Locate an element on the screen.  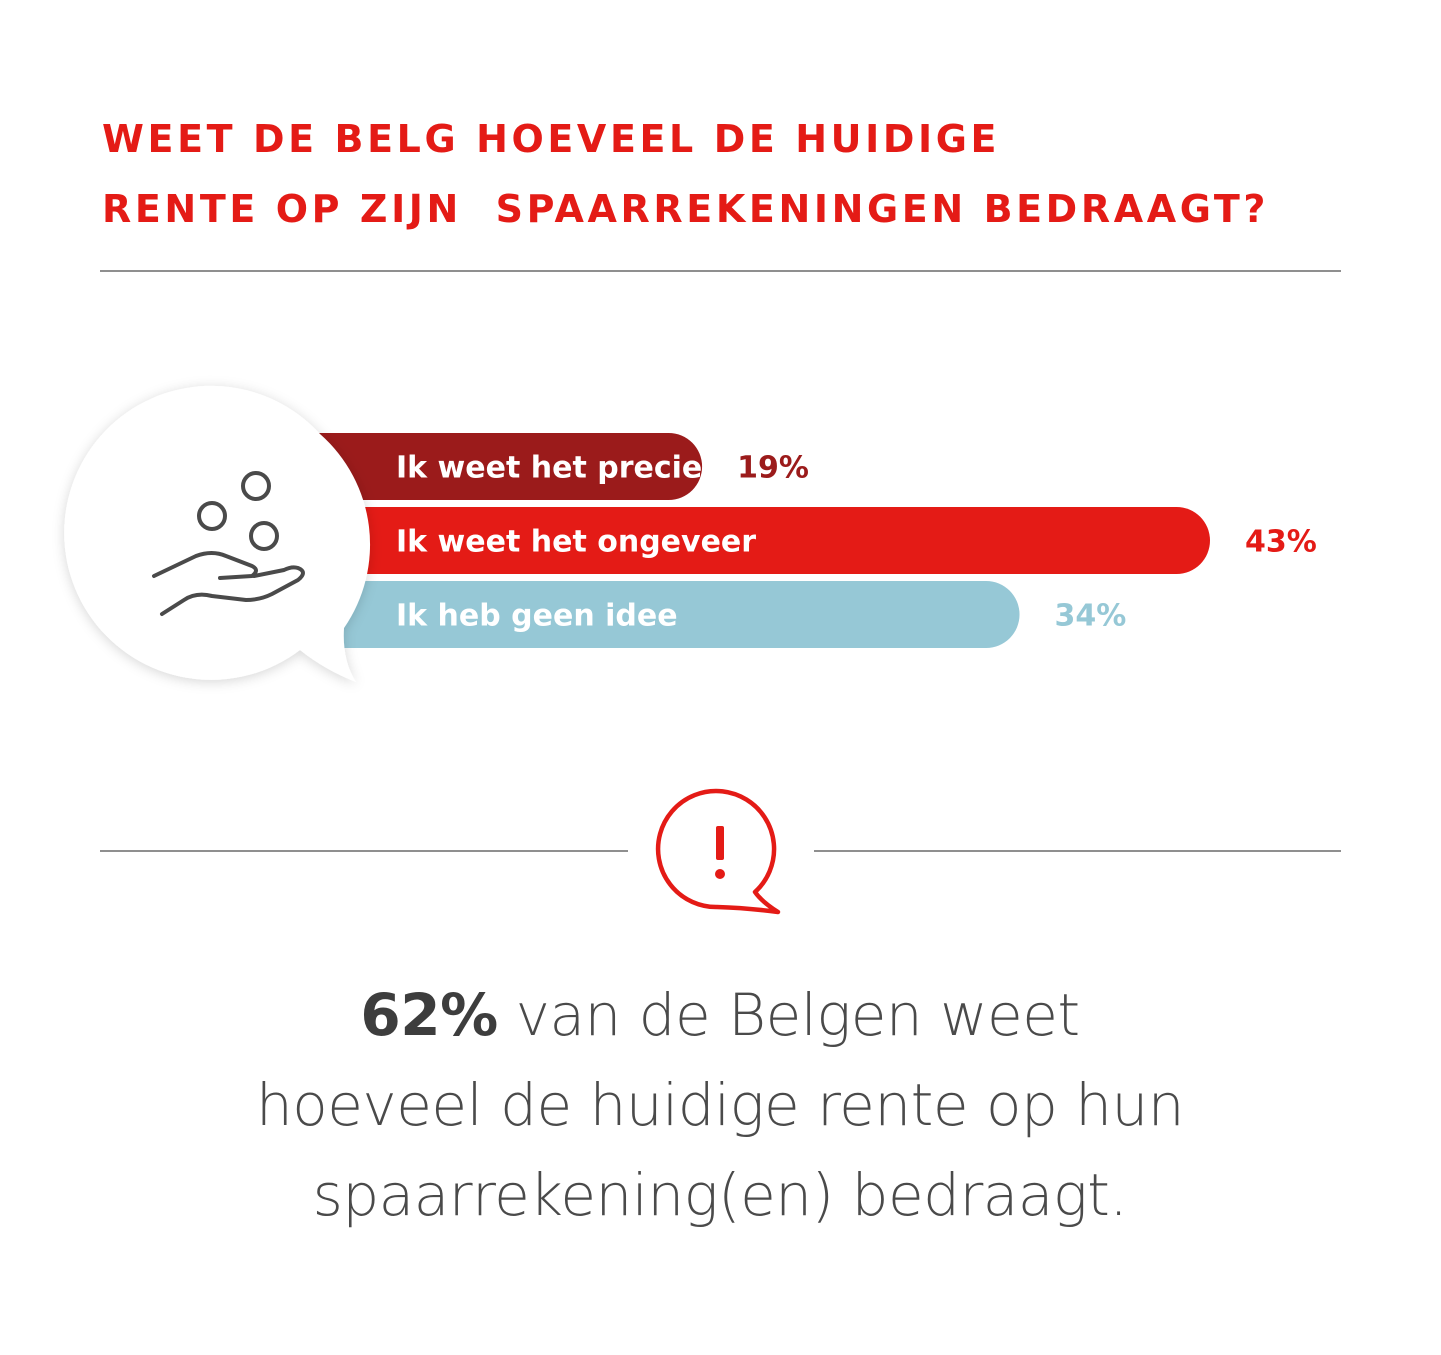
icon-bubble is located at coordinates (217, 533).